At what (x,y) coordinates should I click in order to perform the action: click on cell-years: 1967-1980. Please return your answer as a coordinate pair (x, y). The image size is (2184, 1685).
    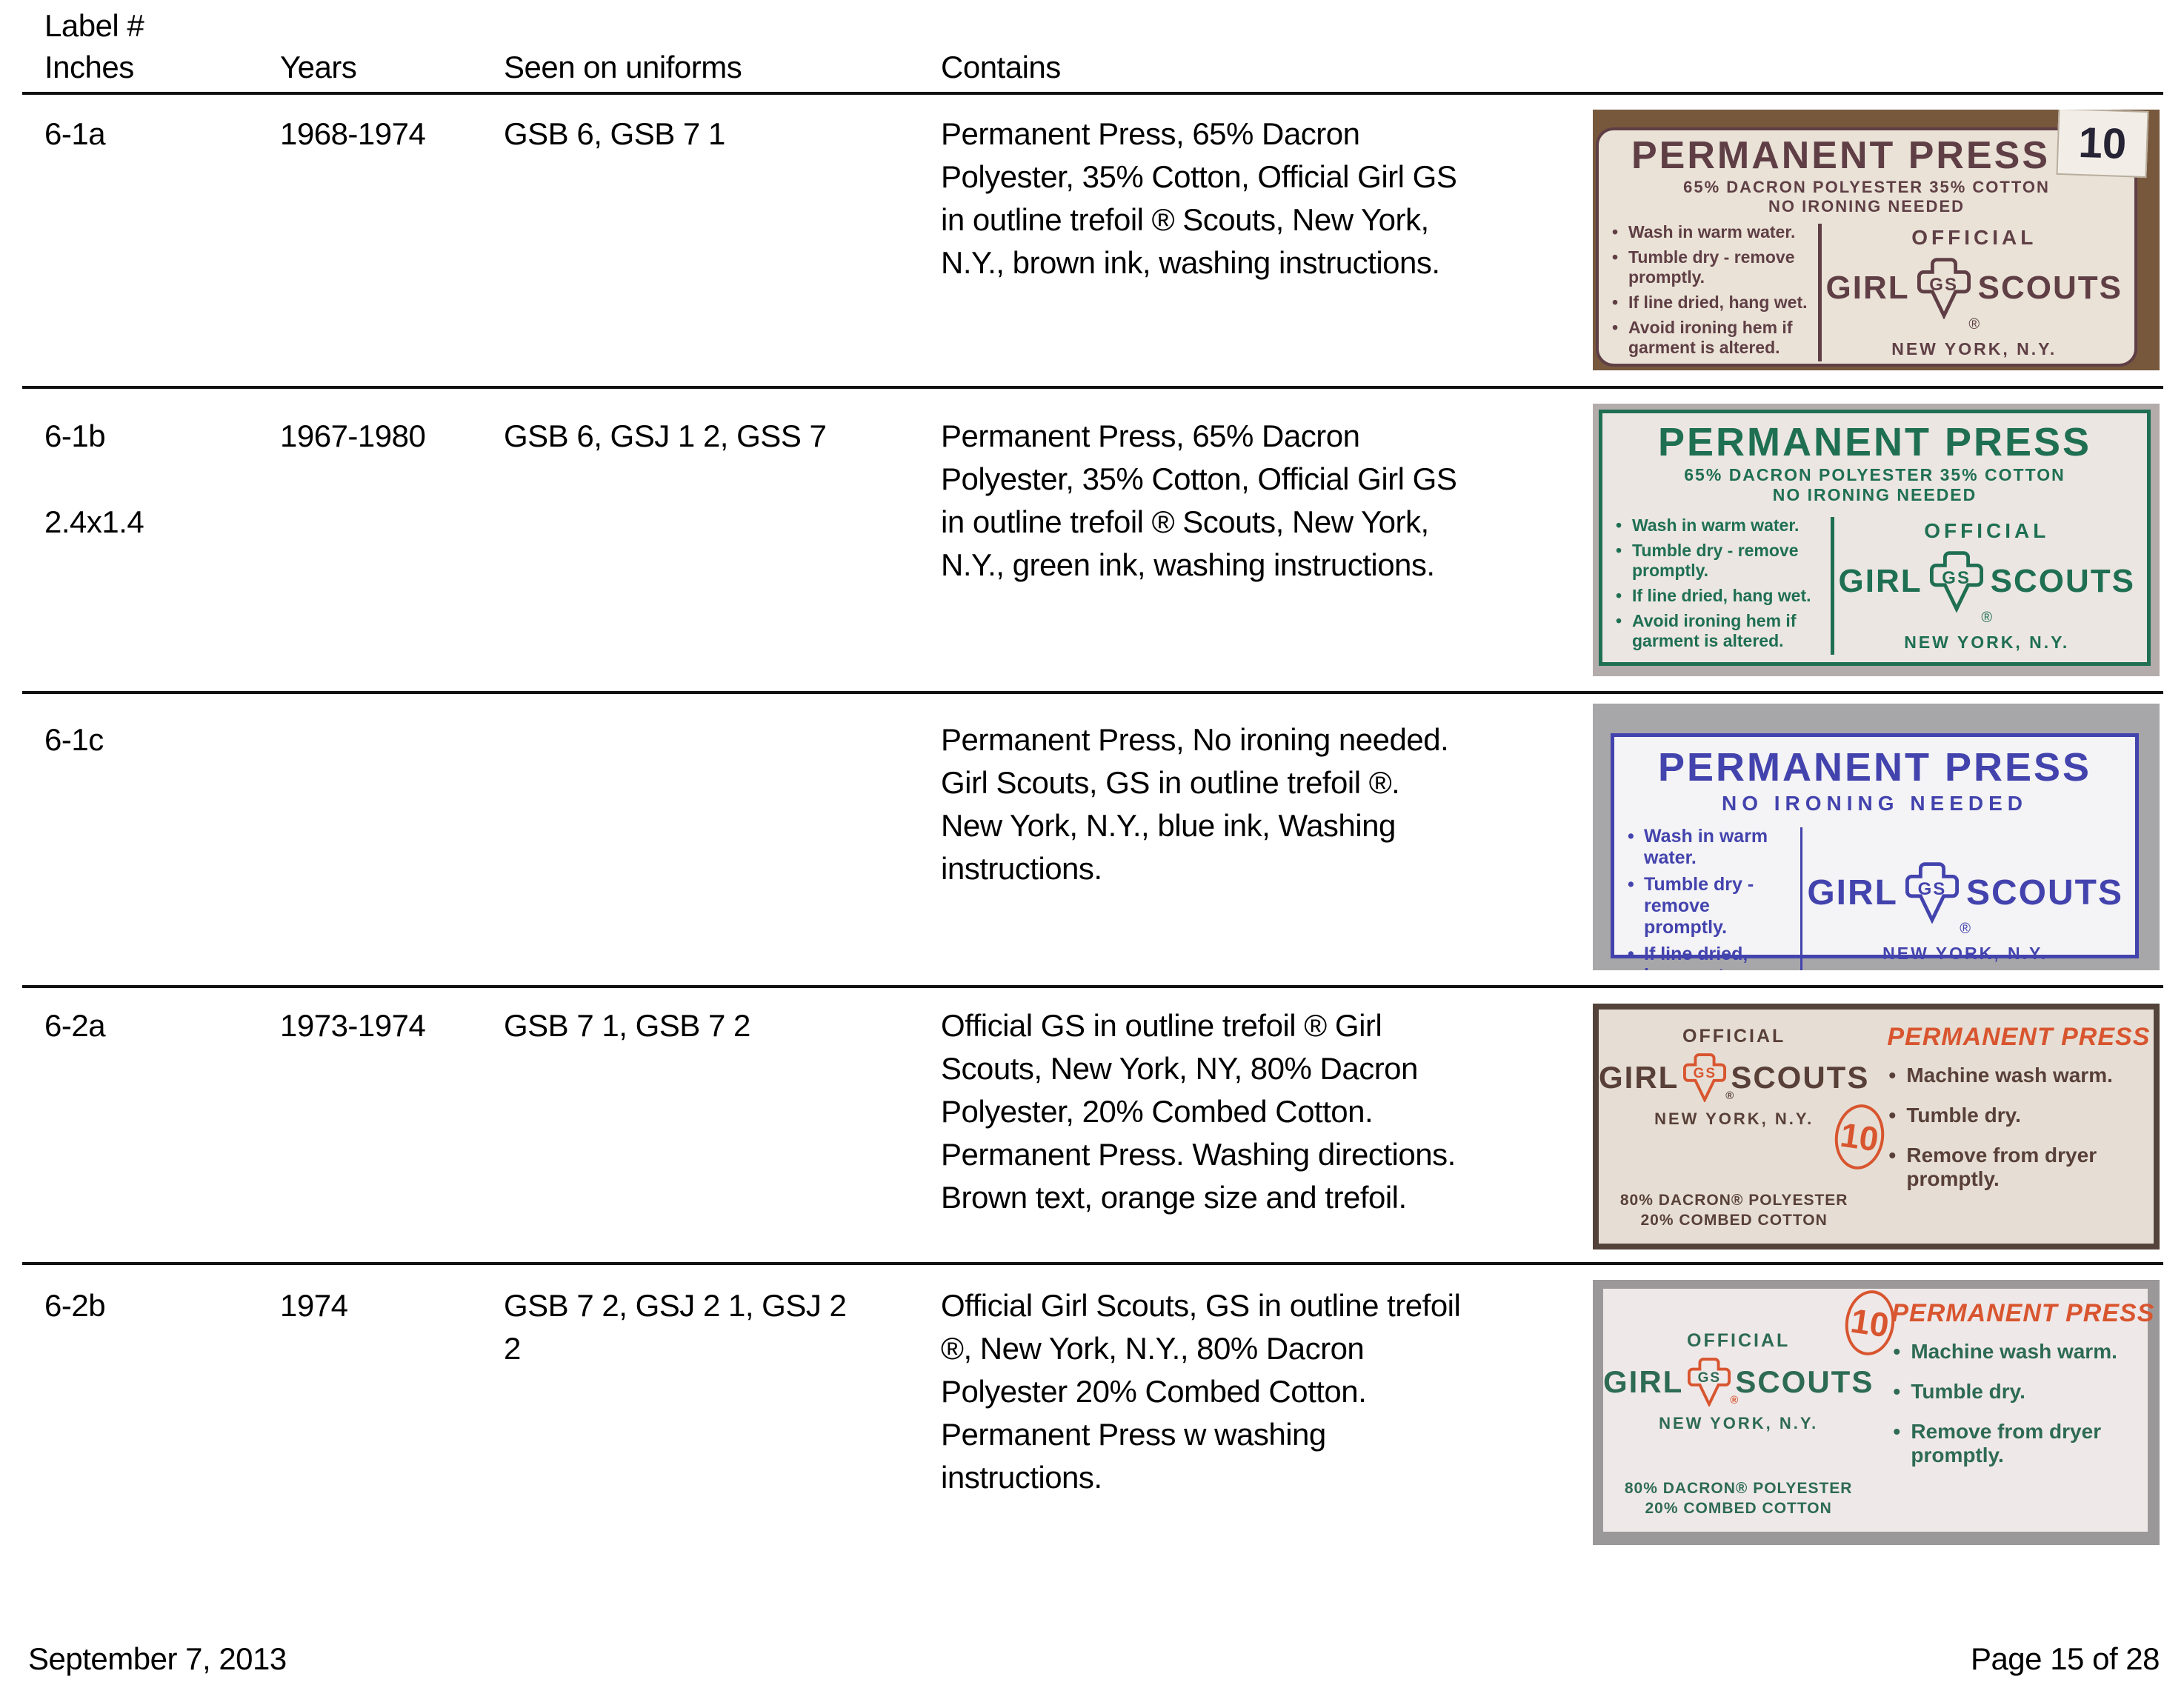
    Looking at the image, I should click on (353, 435).